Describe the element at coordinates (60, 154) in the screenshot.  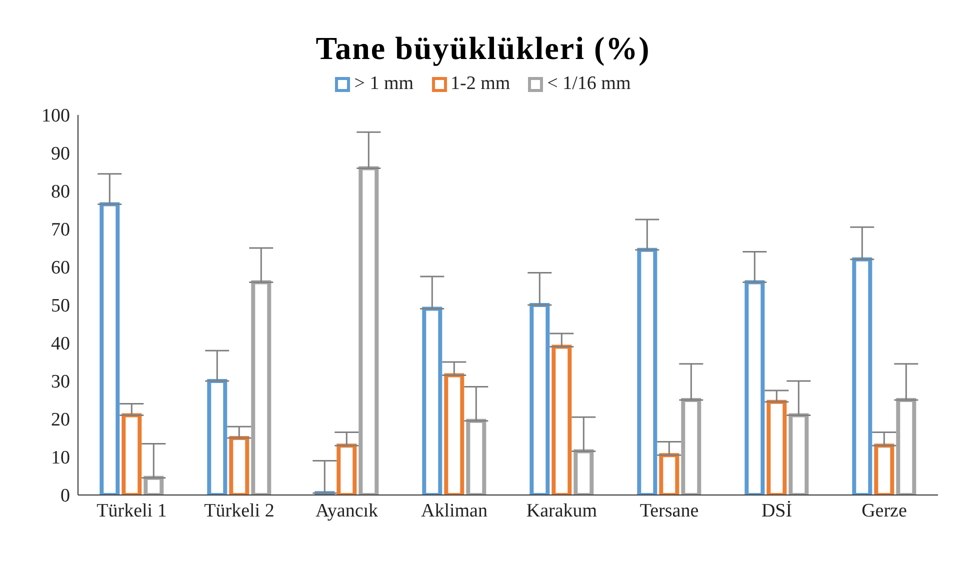
I see `y-tick-label: 90` at that location.